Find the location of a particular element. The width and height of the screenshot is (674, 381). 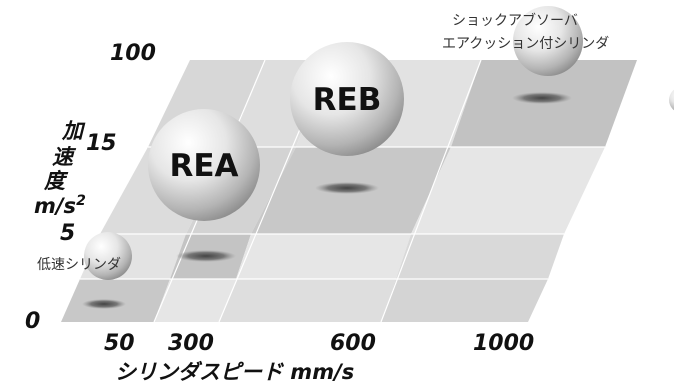

sphere-reb is located at coordinates (347, 99).